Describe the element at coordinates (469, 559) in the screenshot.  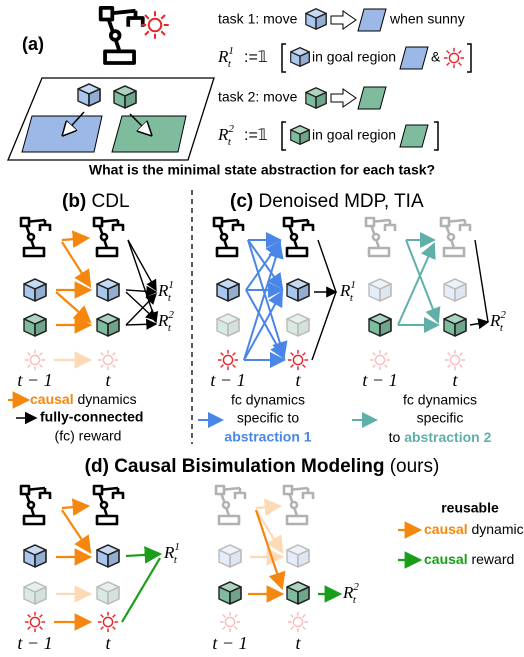
I see `legend-text: causal reward` at that location.